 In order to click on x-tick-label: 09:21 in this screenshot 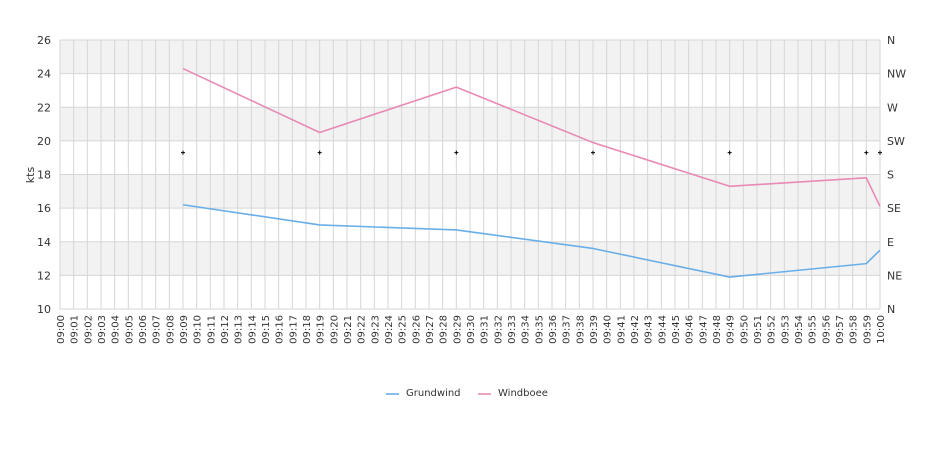, I will do `click(348, 329)`.